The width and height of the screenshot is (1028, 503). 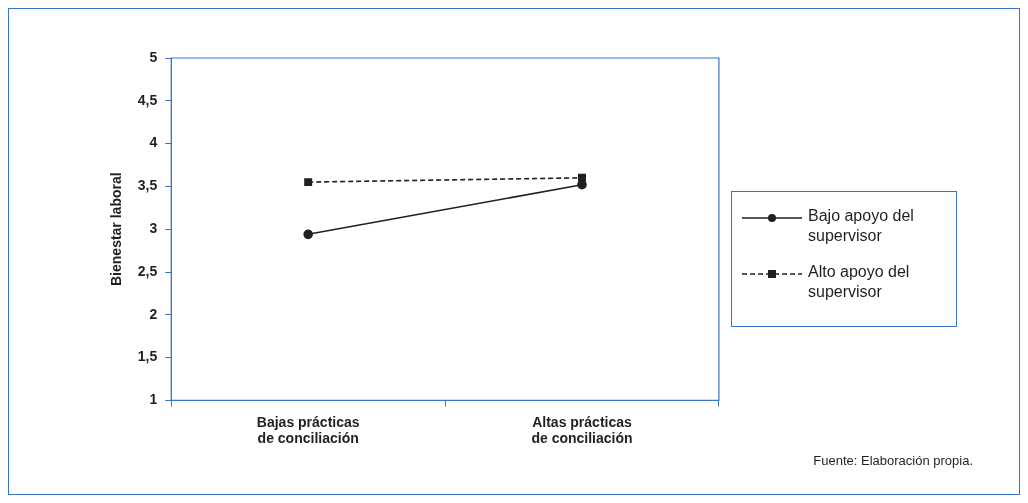 What do you see at coordinates (153, 399) in the screenshot?
I see `y-tick-label: 1` at bounding box center [153, 399].